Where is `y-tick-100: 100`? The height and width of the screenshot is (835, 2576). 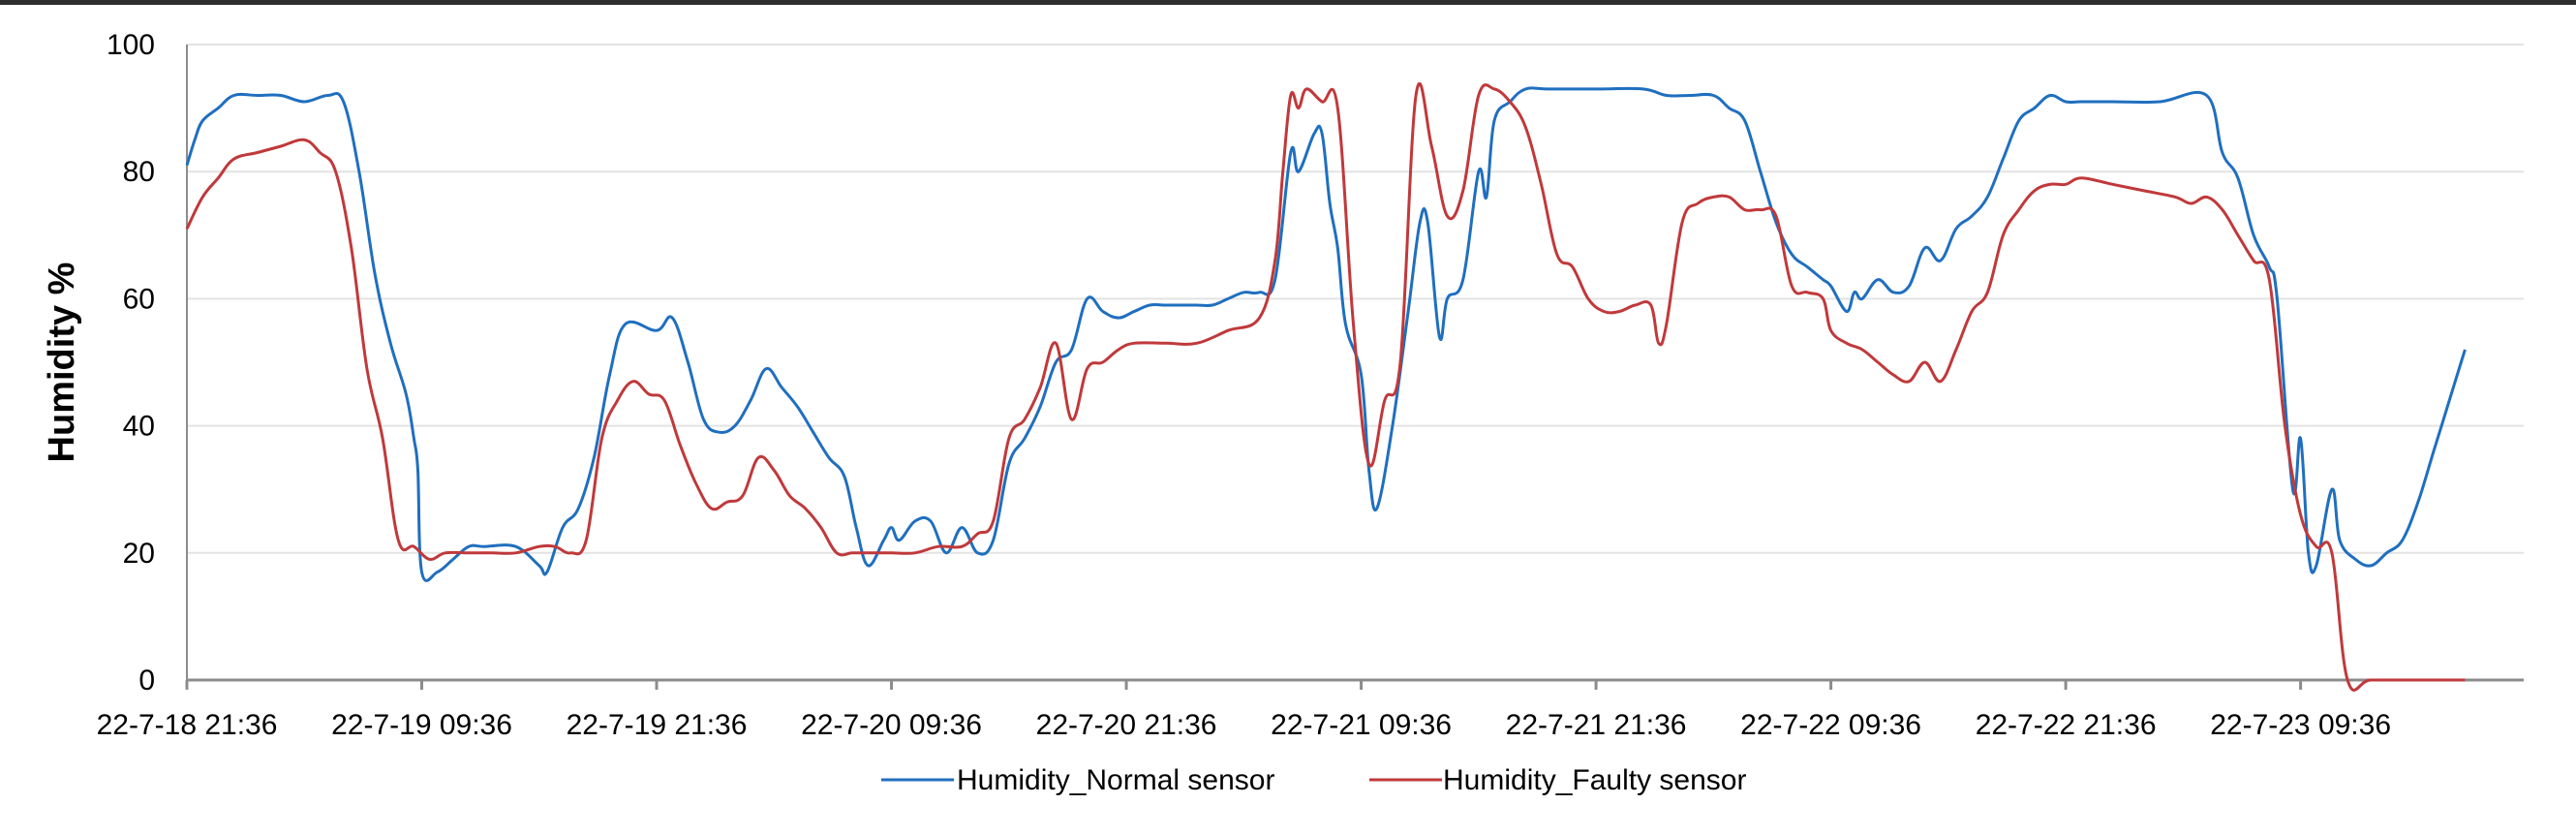 y-tick-100: 100 is located at coordinates (131, 45).